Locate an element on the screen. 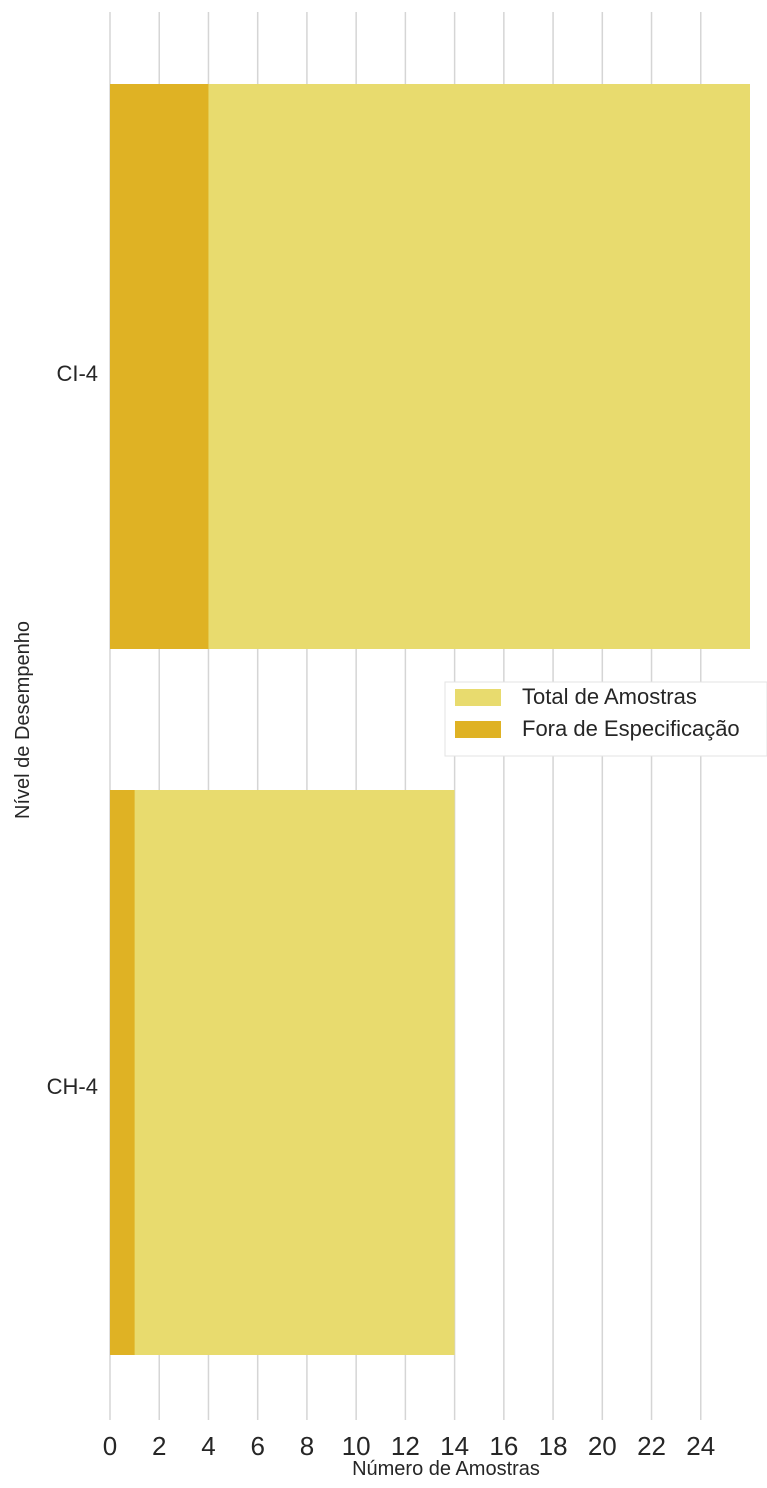 This screenshot has width=767, height=1488. y-category-labels: CH-4 CI-4 is located at coordinates (72, 730).